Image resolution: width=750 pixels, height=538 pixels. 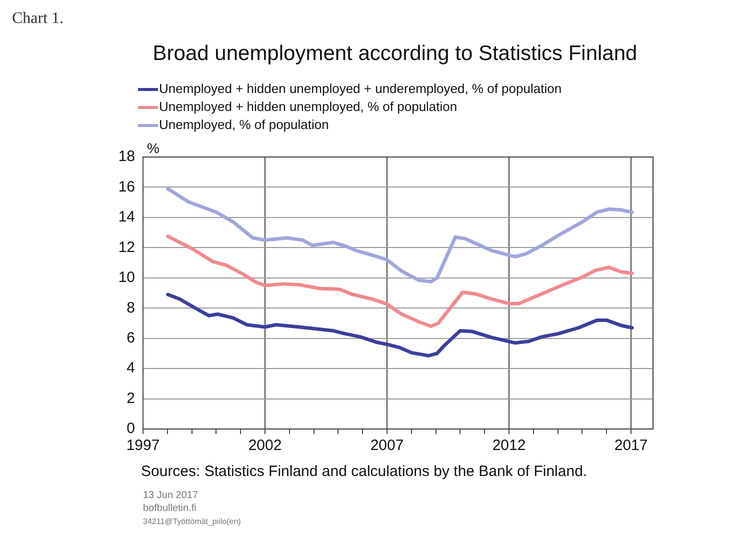 I want to click on y-tick-label: 12, so click(x=126, y=247).